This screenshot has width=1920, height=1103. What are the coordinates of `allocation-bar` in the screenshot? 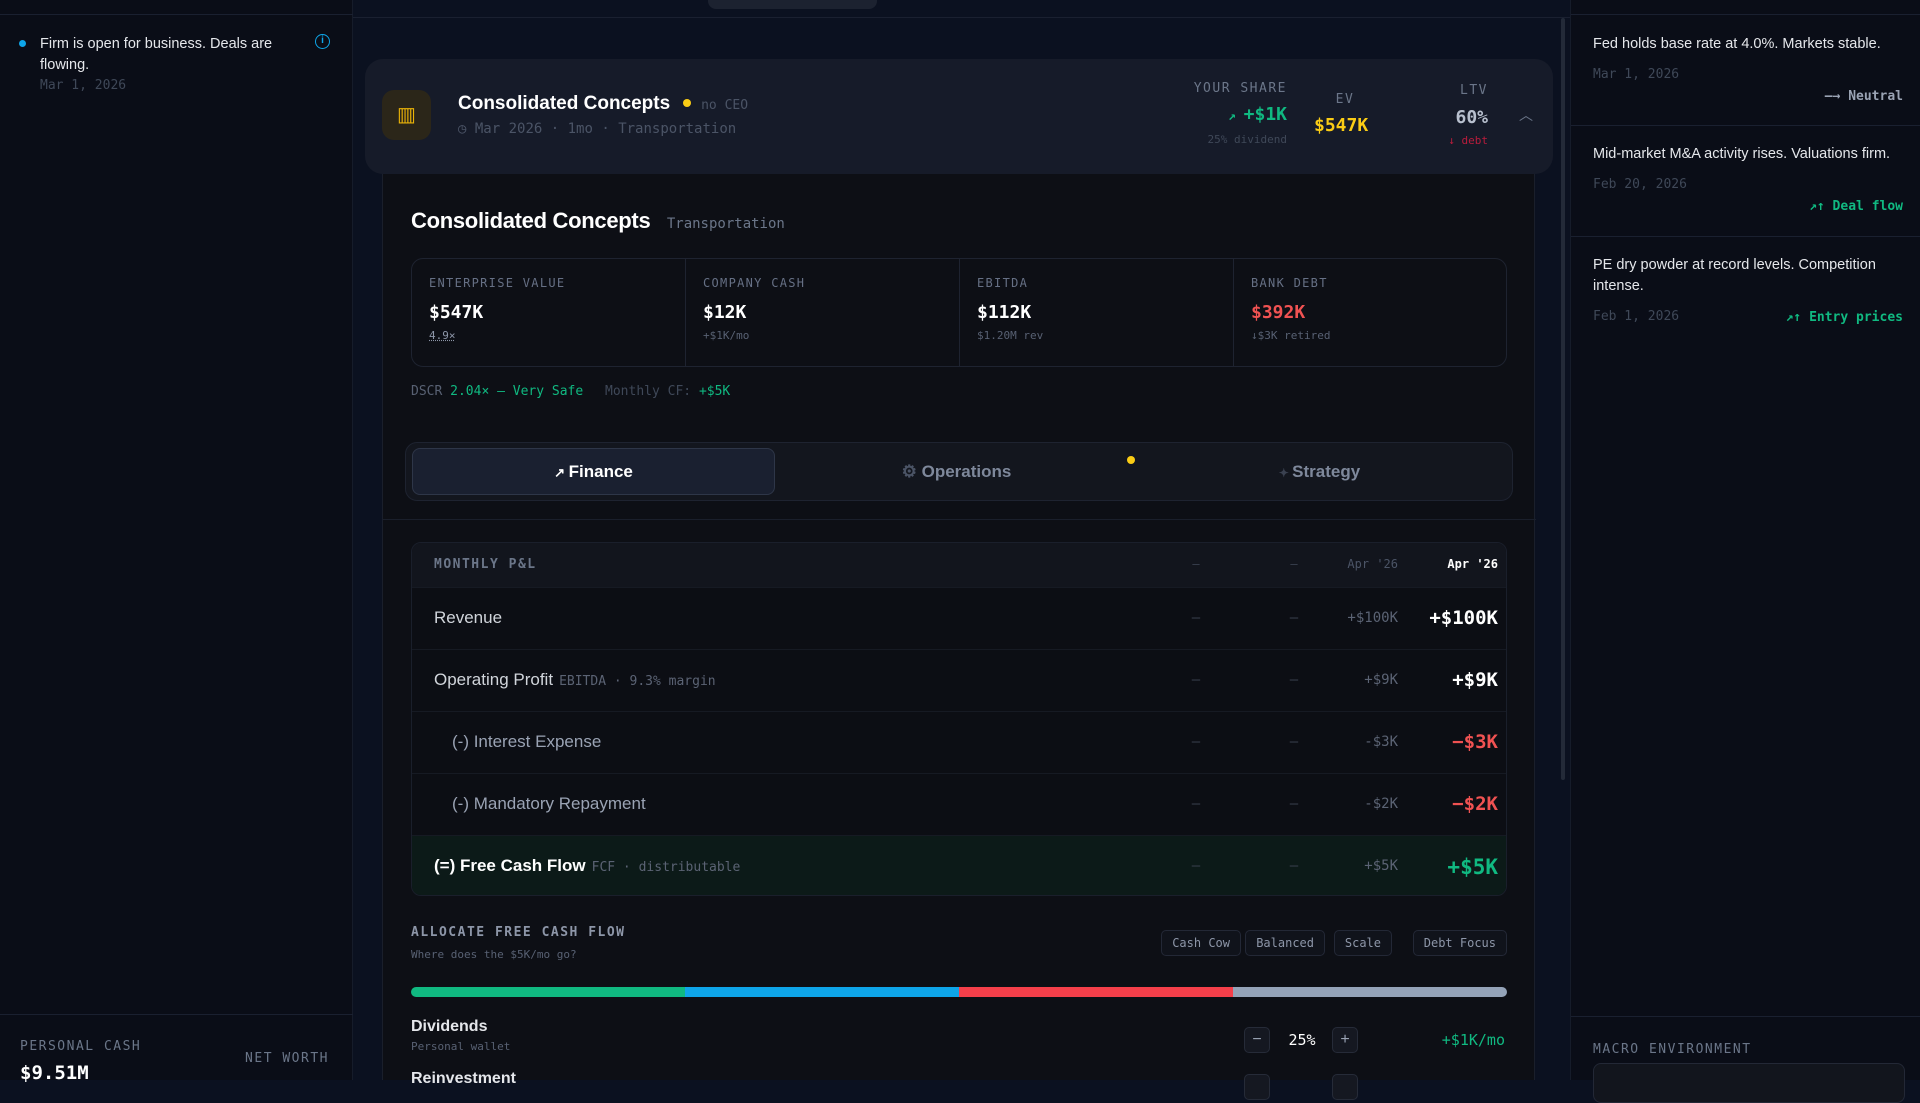 It's located at (959, 992).